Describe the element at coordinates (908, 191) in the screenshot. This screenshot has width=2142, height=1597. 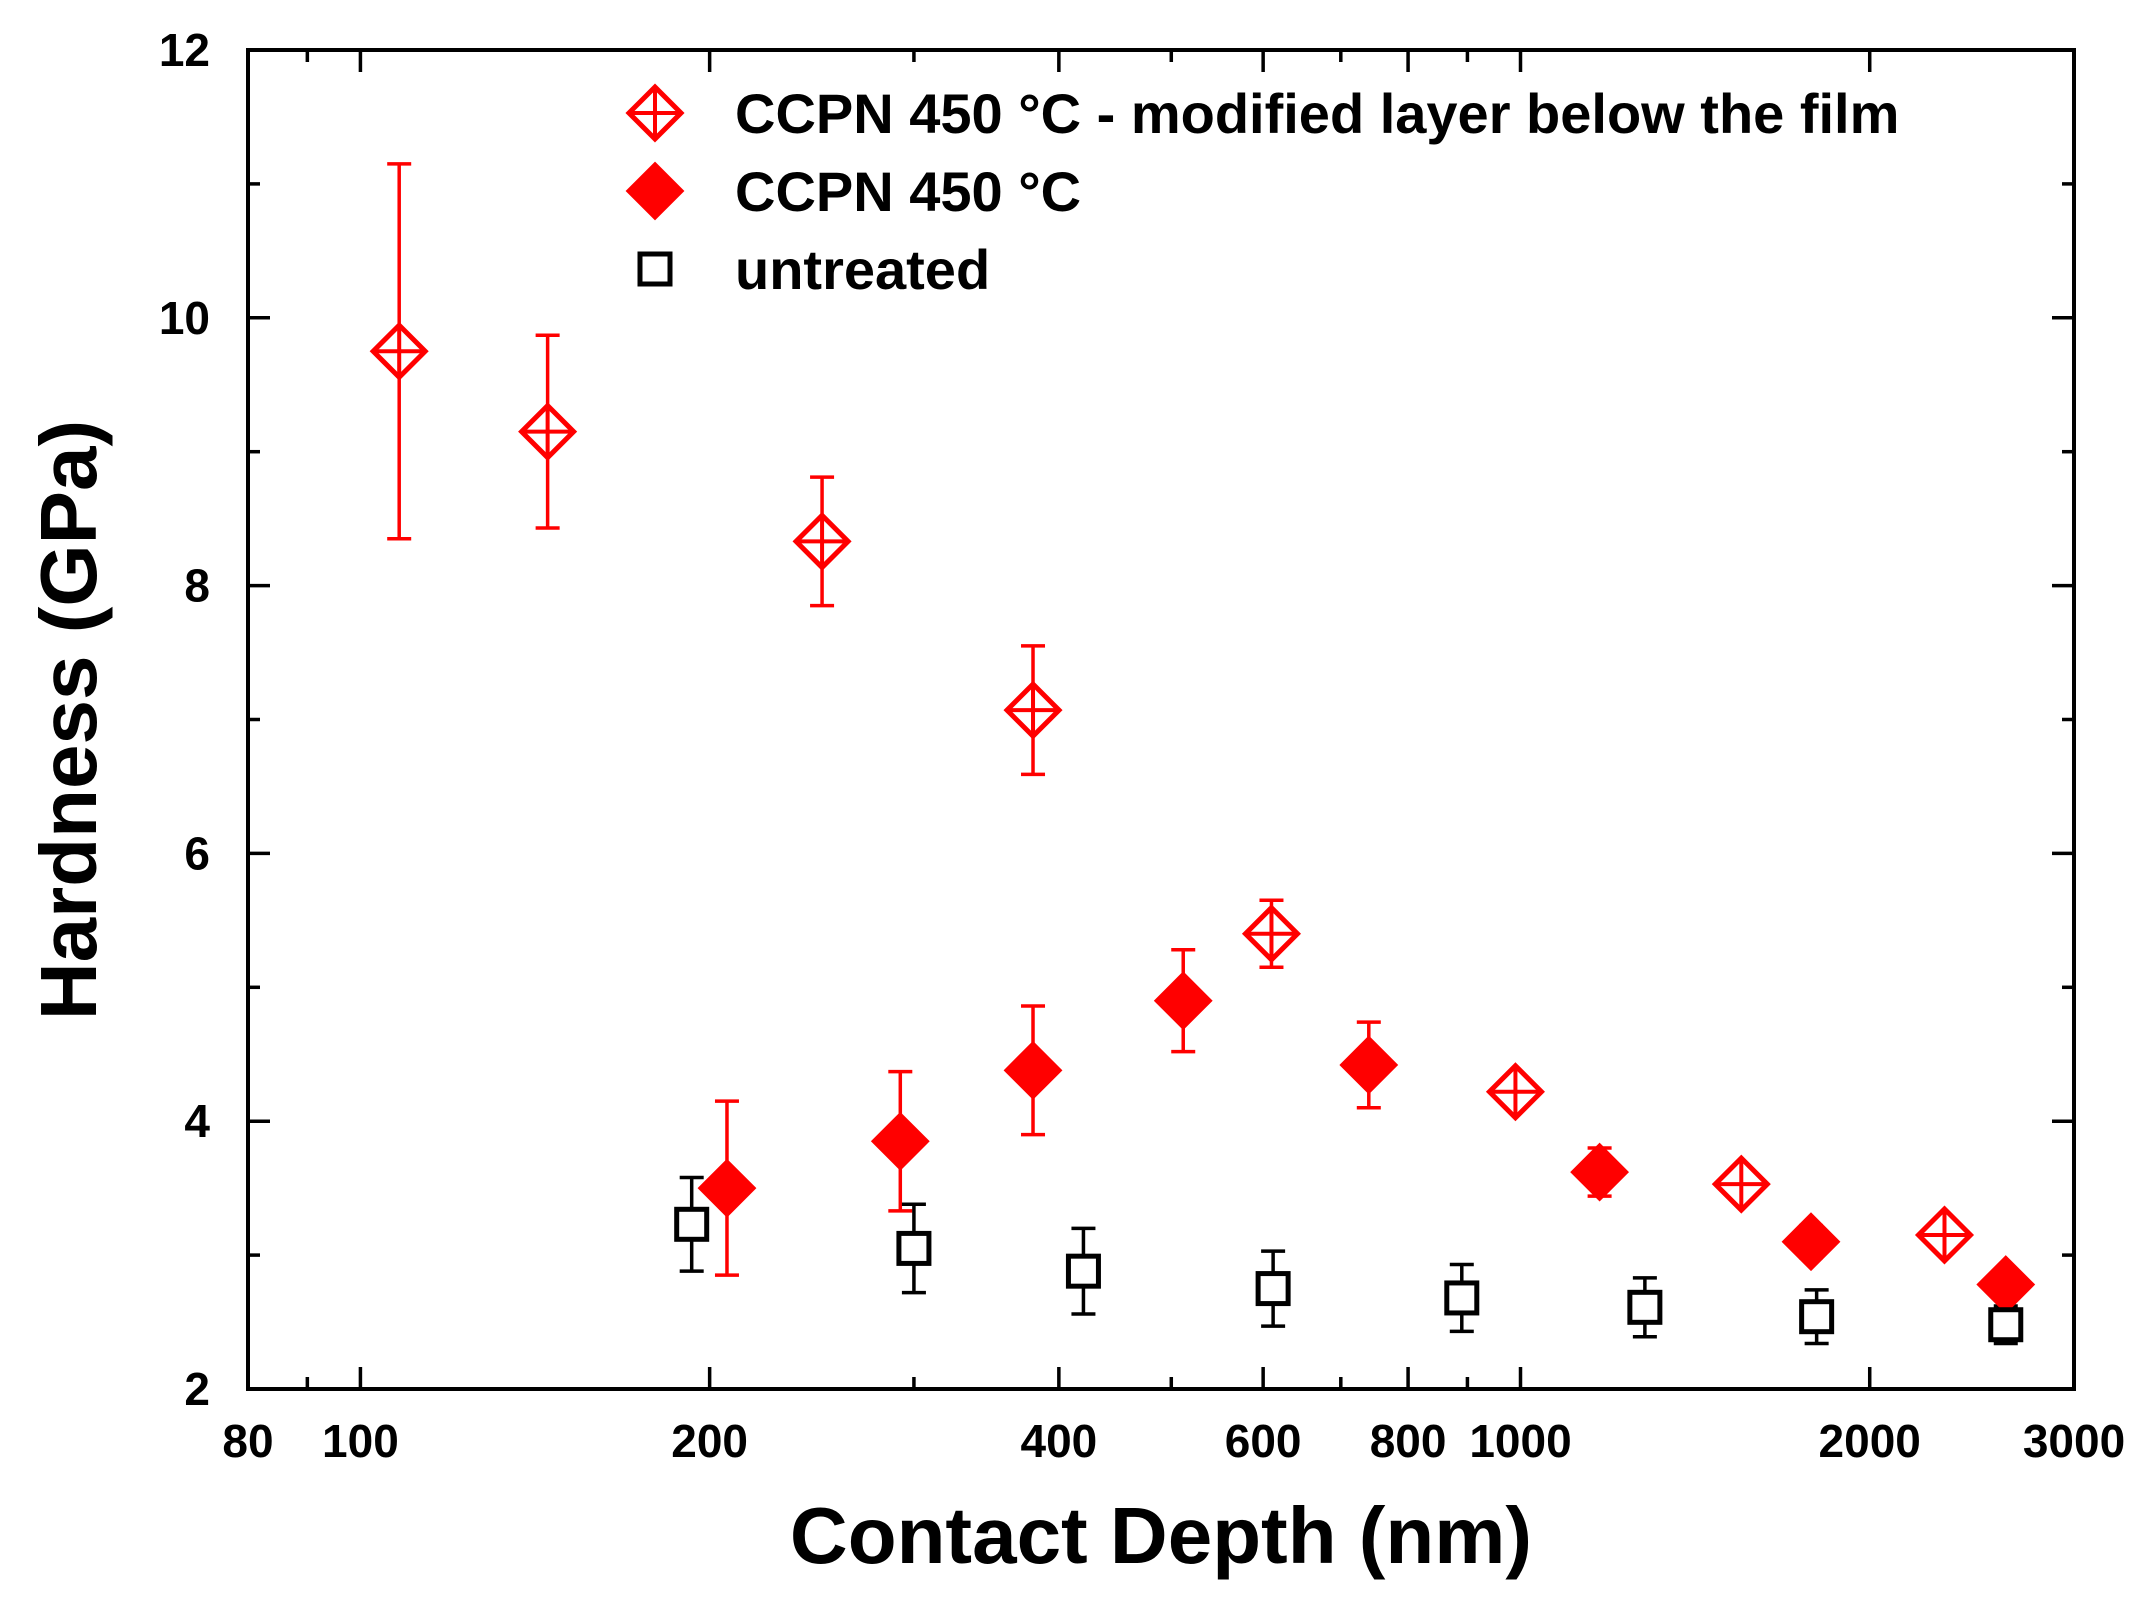
I see `legend-label: CCPN 450 °C` at that location.